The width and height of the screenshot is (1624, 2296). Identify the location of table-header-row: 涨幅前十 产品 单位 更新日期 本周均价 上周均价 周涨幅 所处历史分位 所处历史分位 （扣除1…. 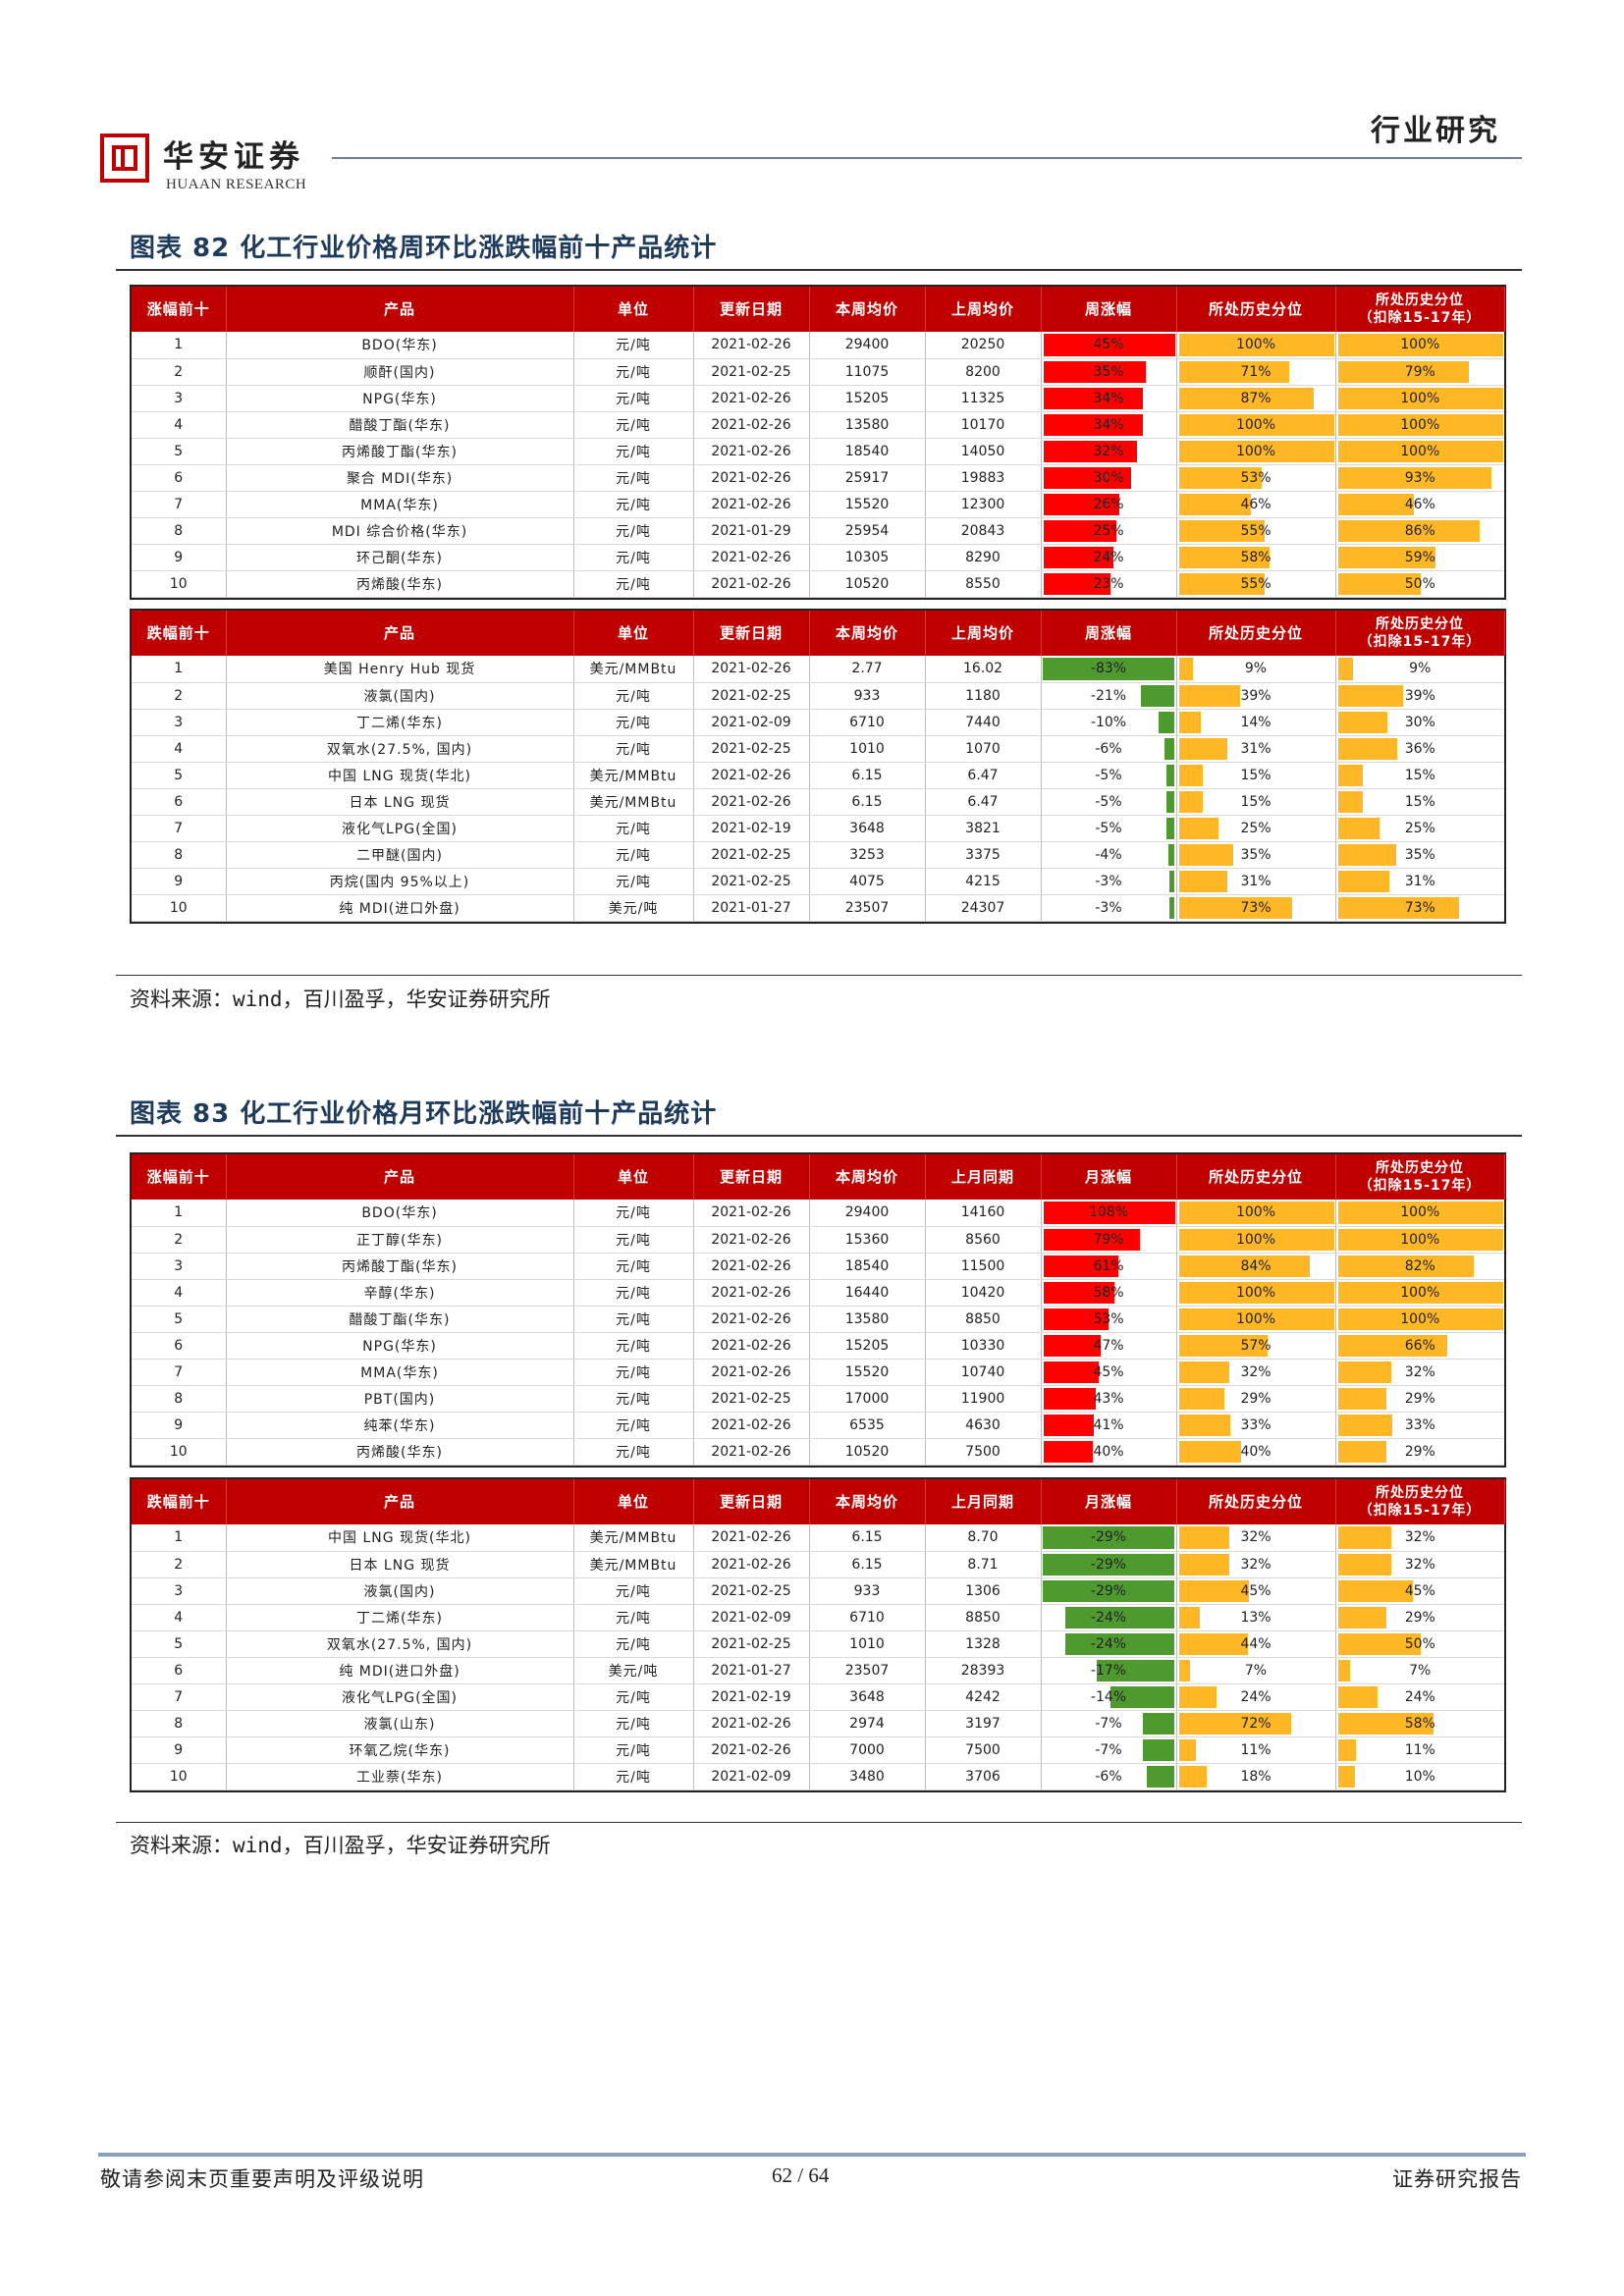
(818, 309).